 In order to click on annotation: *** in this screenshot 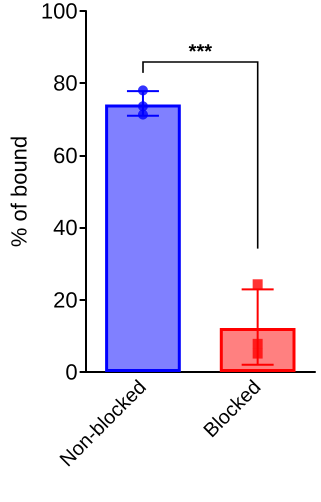, I will do `click(200, 51)`.